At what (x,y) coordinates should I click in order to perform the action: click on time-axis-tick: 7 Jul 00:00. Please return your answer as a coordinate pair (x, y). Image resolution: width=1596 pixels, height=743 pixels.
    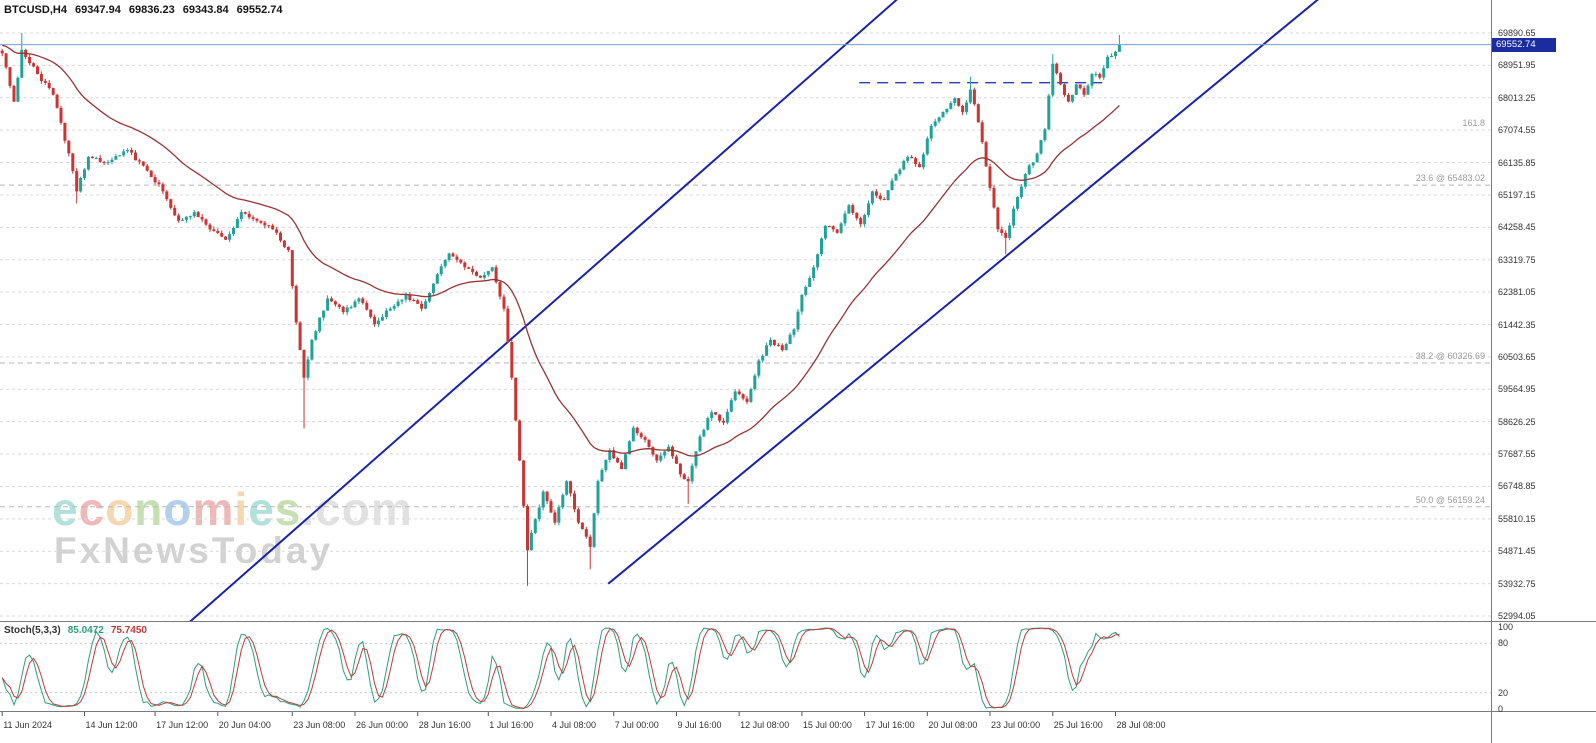
    Looking at the image, I should click on (636, 725).